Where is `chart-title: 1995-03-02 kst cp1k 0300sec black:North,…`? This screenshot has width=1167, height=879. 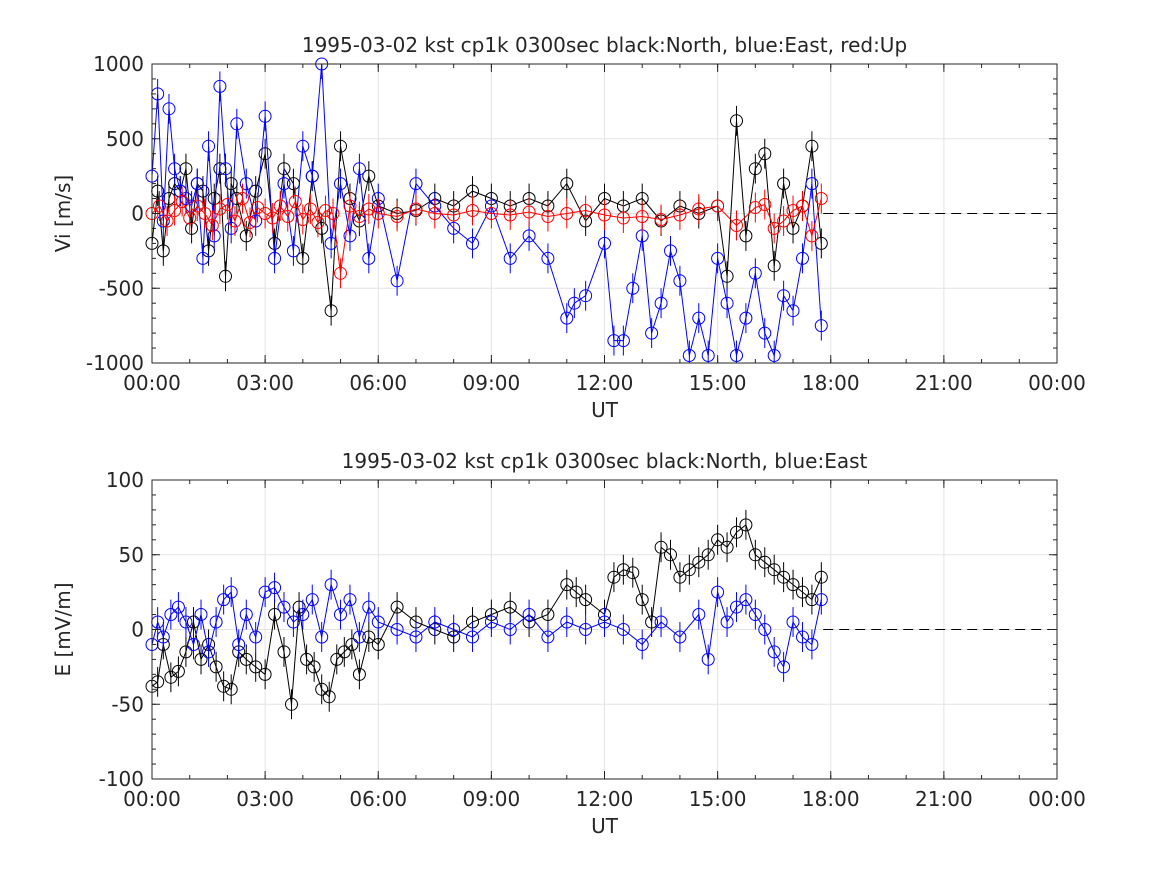 chart-title: 1995-03-02 kst cp1k 0300sec black:North,… is located at coordinates (604, 45).